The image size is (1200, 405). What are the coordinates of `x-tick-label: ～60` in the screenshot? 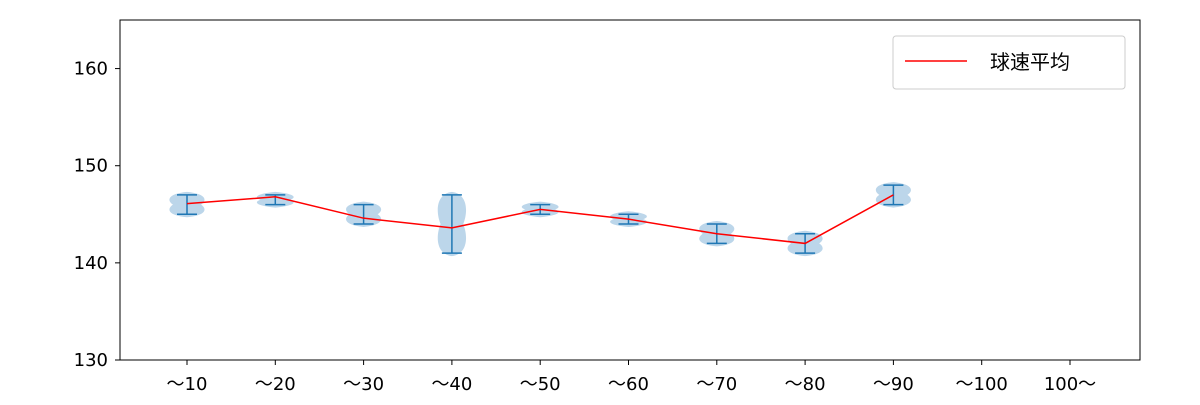 It's located at (628, 384).